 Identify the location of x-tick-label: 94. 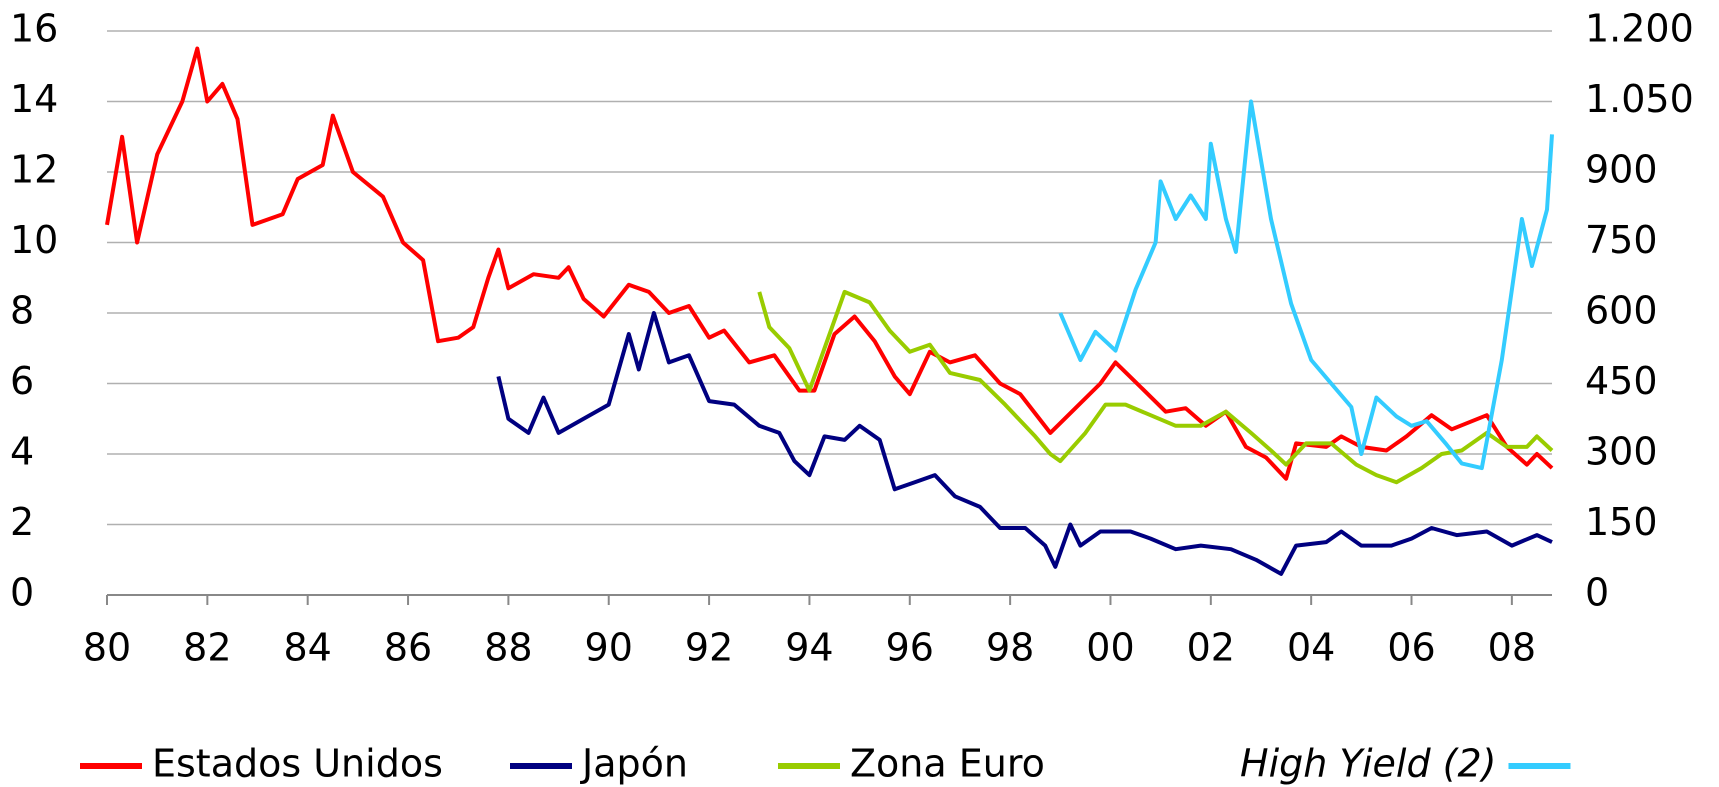
(809, 648).